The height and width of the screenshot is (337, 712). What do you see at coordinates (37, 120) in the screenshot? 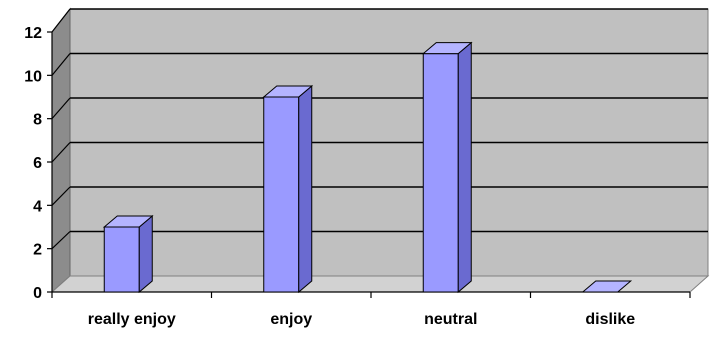
I see `y-tick-label: 8` at bounding box center [37, 120].